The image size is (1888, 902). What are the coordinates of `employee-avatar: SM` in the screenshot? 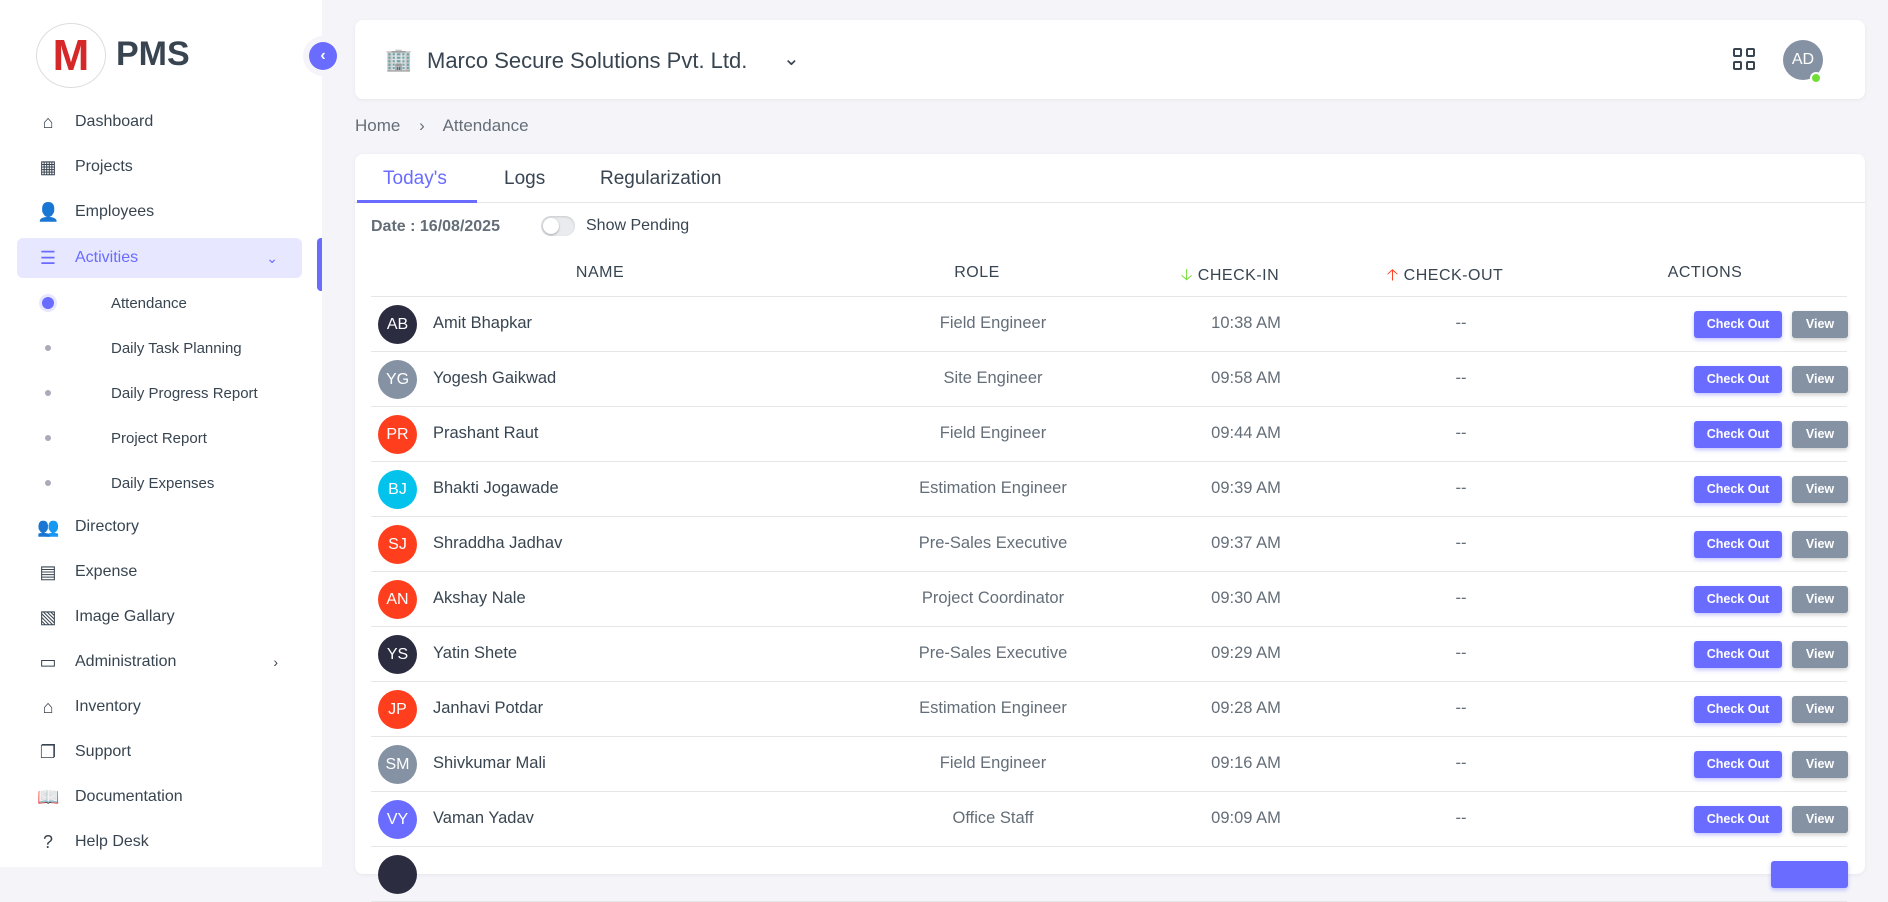 It's located at (397, 764).